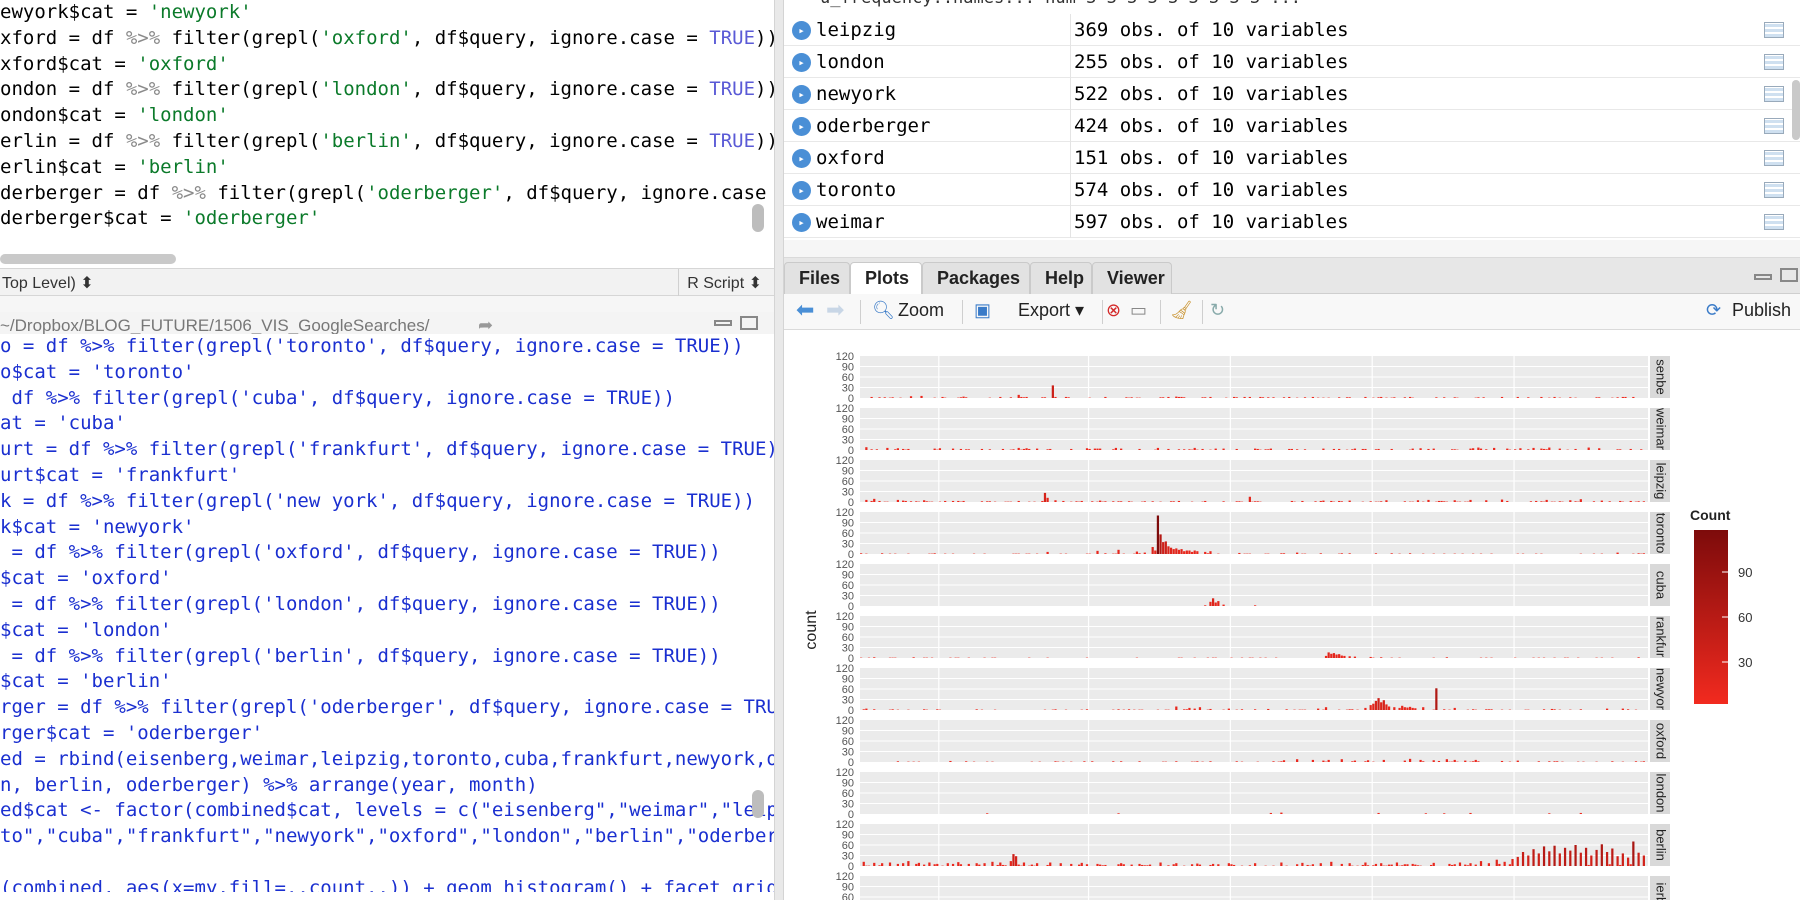 The image size is (1800, 900). I want to click on file-type-selector: R Script ⬍, so click(724, 282).